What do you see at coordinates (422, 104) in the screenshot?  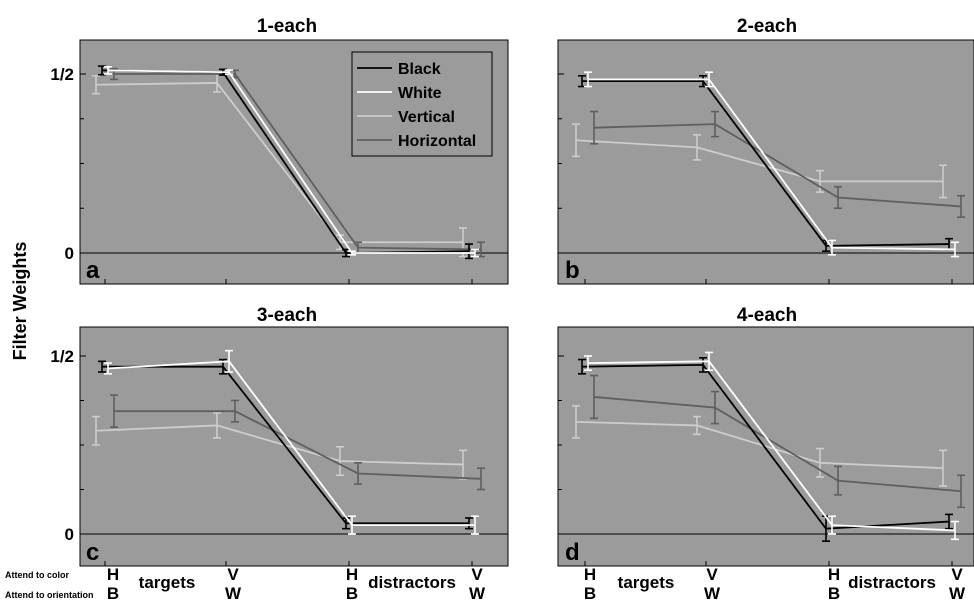 I see `legend: Black White Vertical Horizontal` at bounding box center [422, 104].